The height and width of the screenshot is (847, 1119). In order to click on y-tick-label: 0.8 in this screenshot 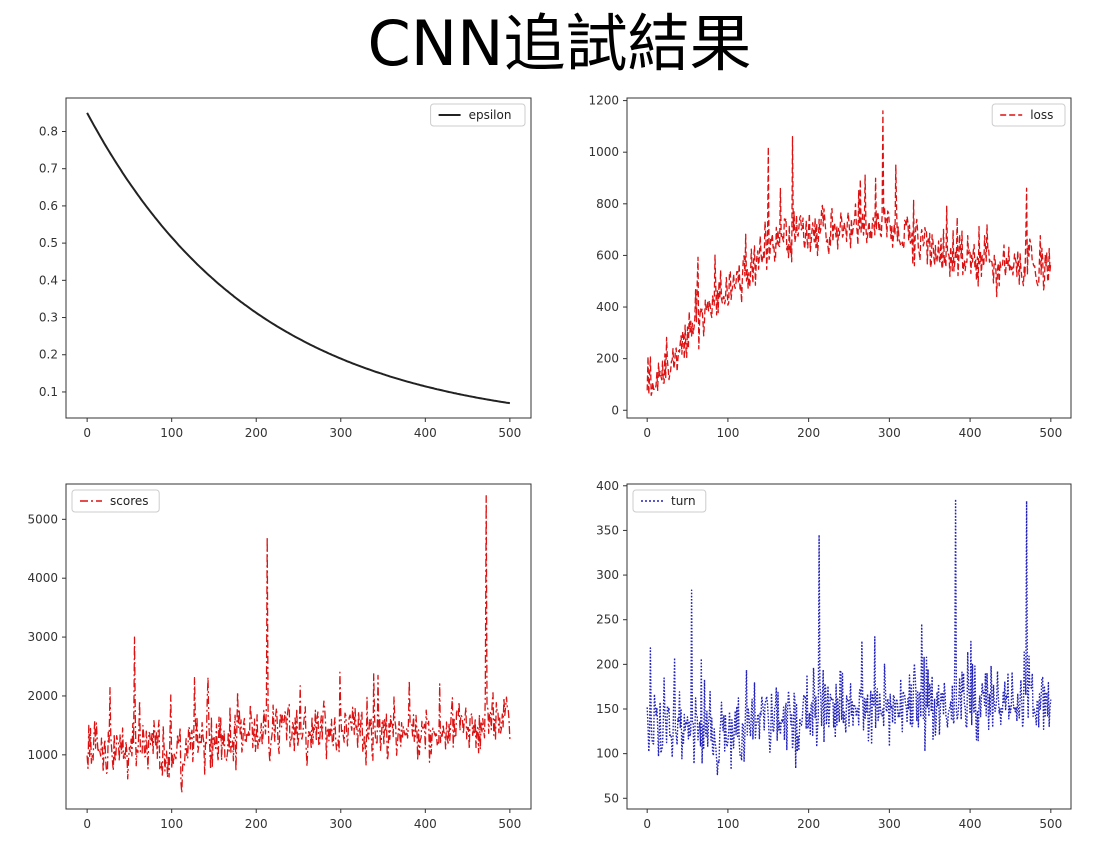, I will do `click(48, 131)`.